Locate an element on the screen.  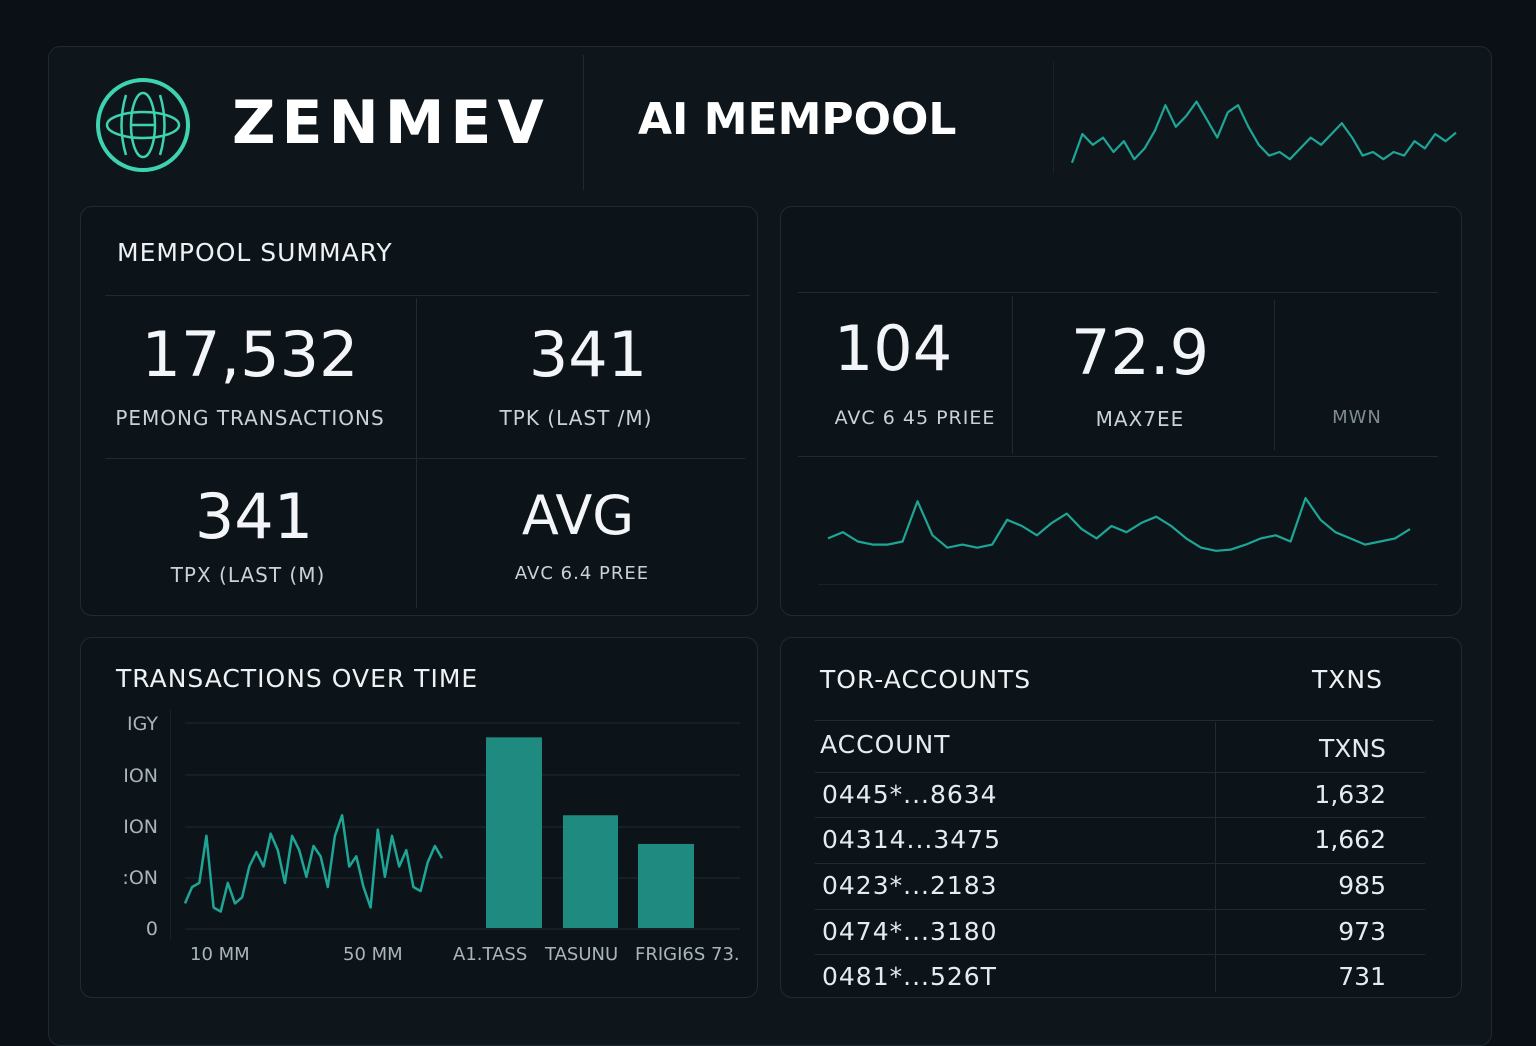
max-fee-label: MAX7EE is located at coordinates (1140, 419).